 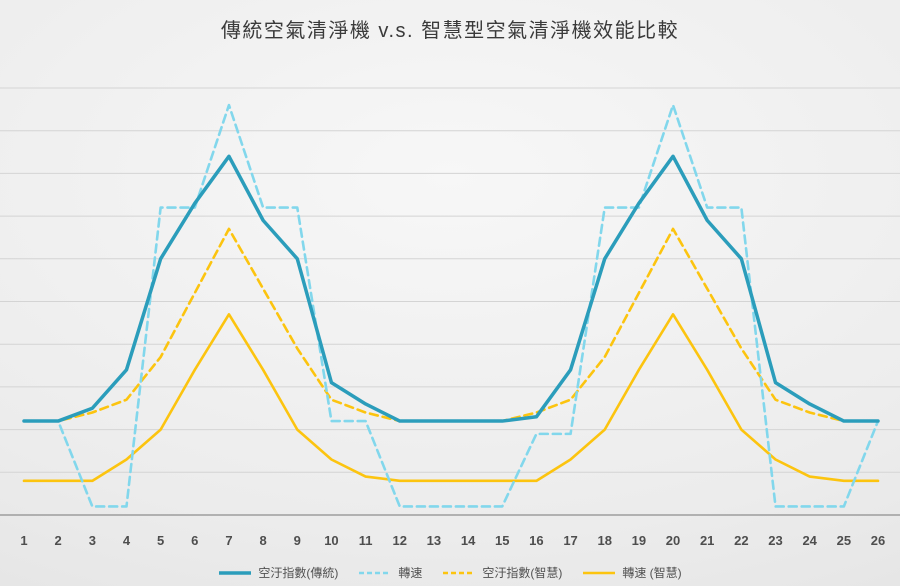 I want to click on legend-swatch-speed-smart, so click(x=599, y=572).